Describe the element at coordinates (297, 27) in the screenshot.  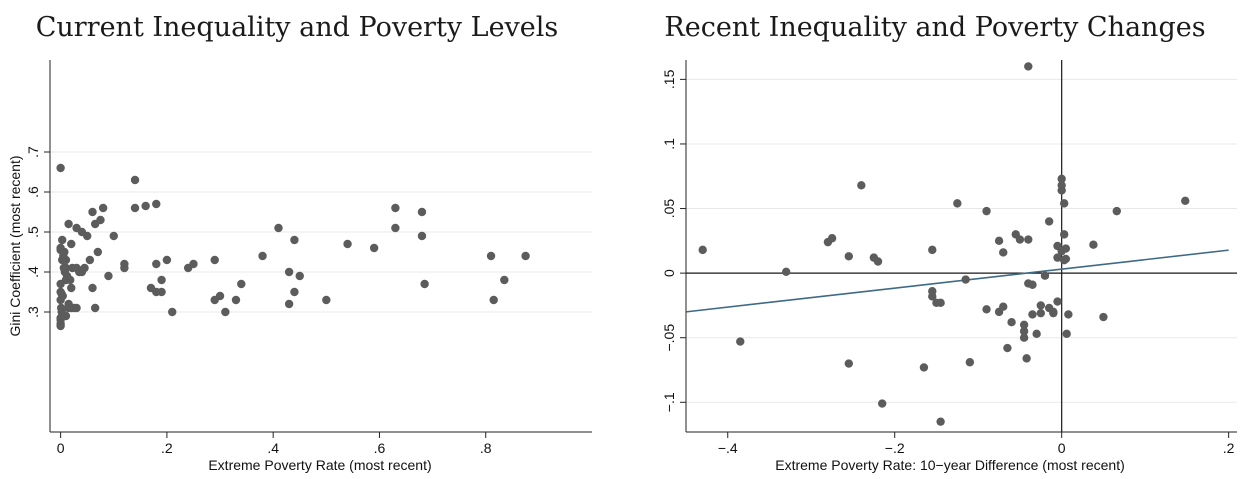
I see `left-chart-title: Current Inequality and Poverty Levels` at that location.